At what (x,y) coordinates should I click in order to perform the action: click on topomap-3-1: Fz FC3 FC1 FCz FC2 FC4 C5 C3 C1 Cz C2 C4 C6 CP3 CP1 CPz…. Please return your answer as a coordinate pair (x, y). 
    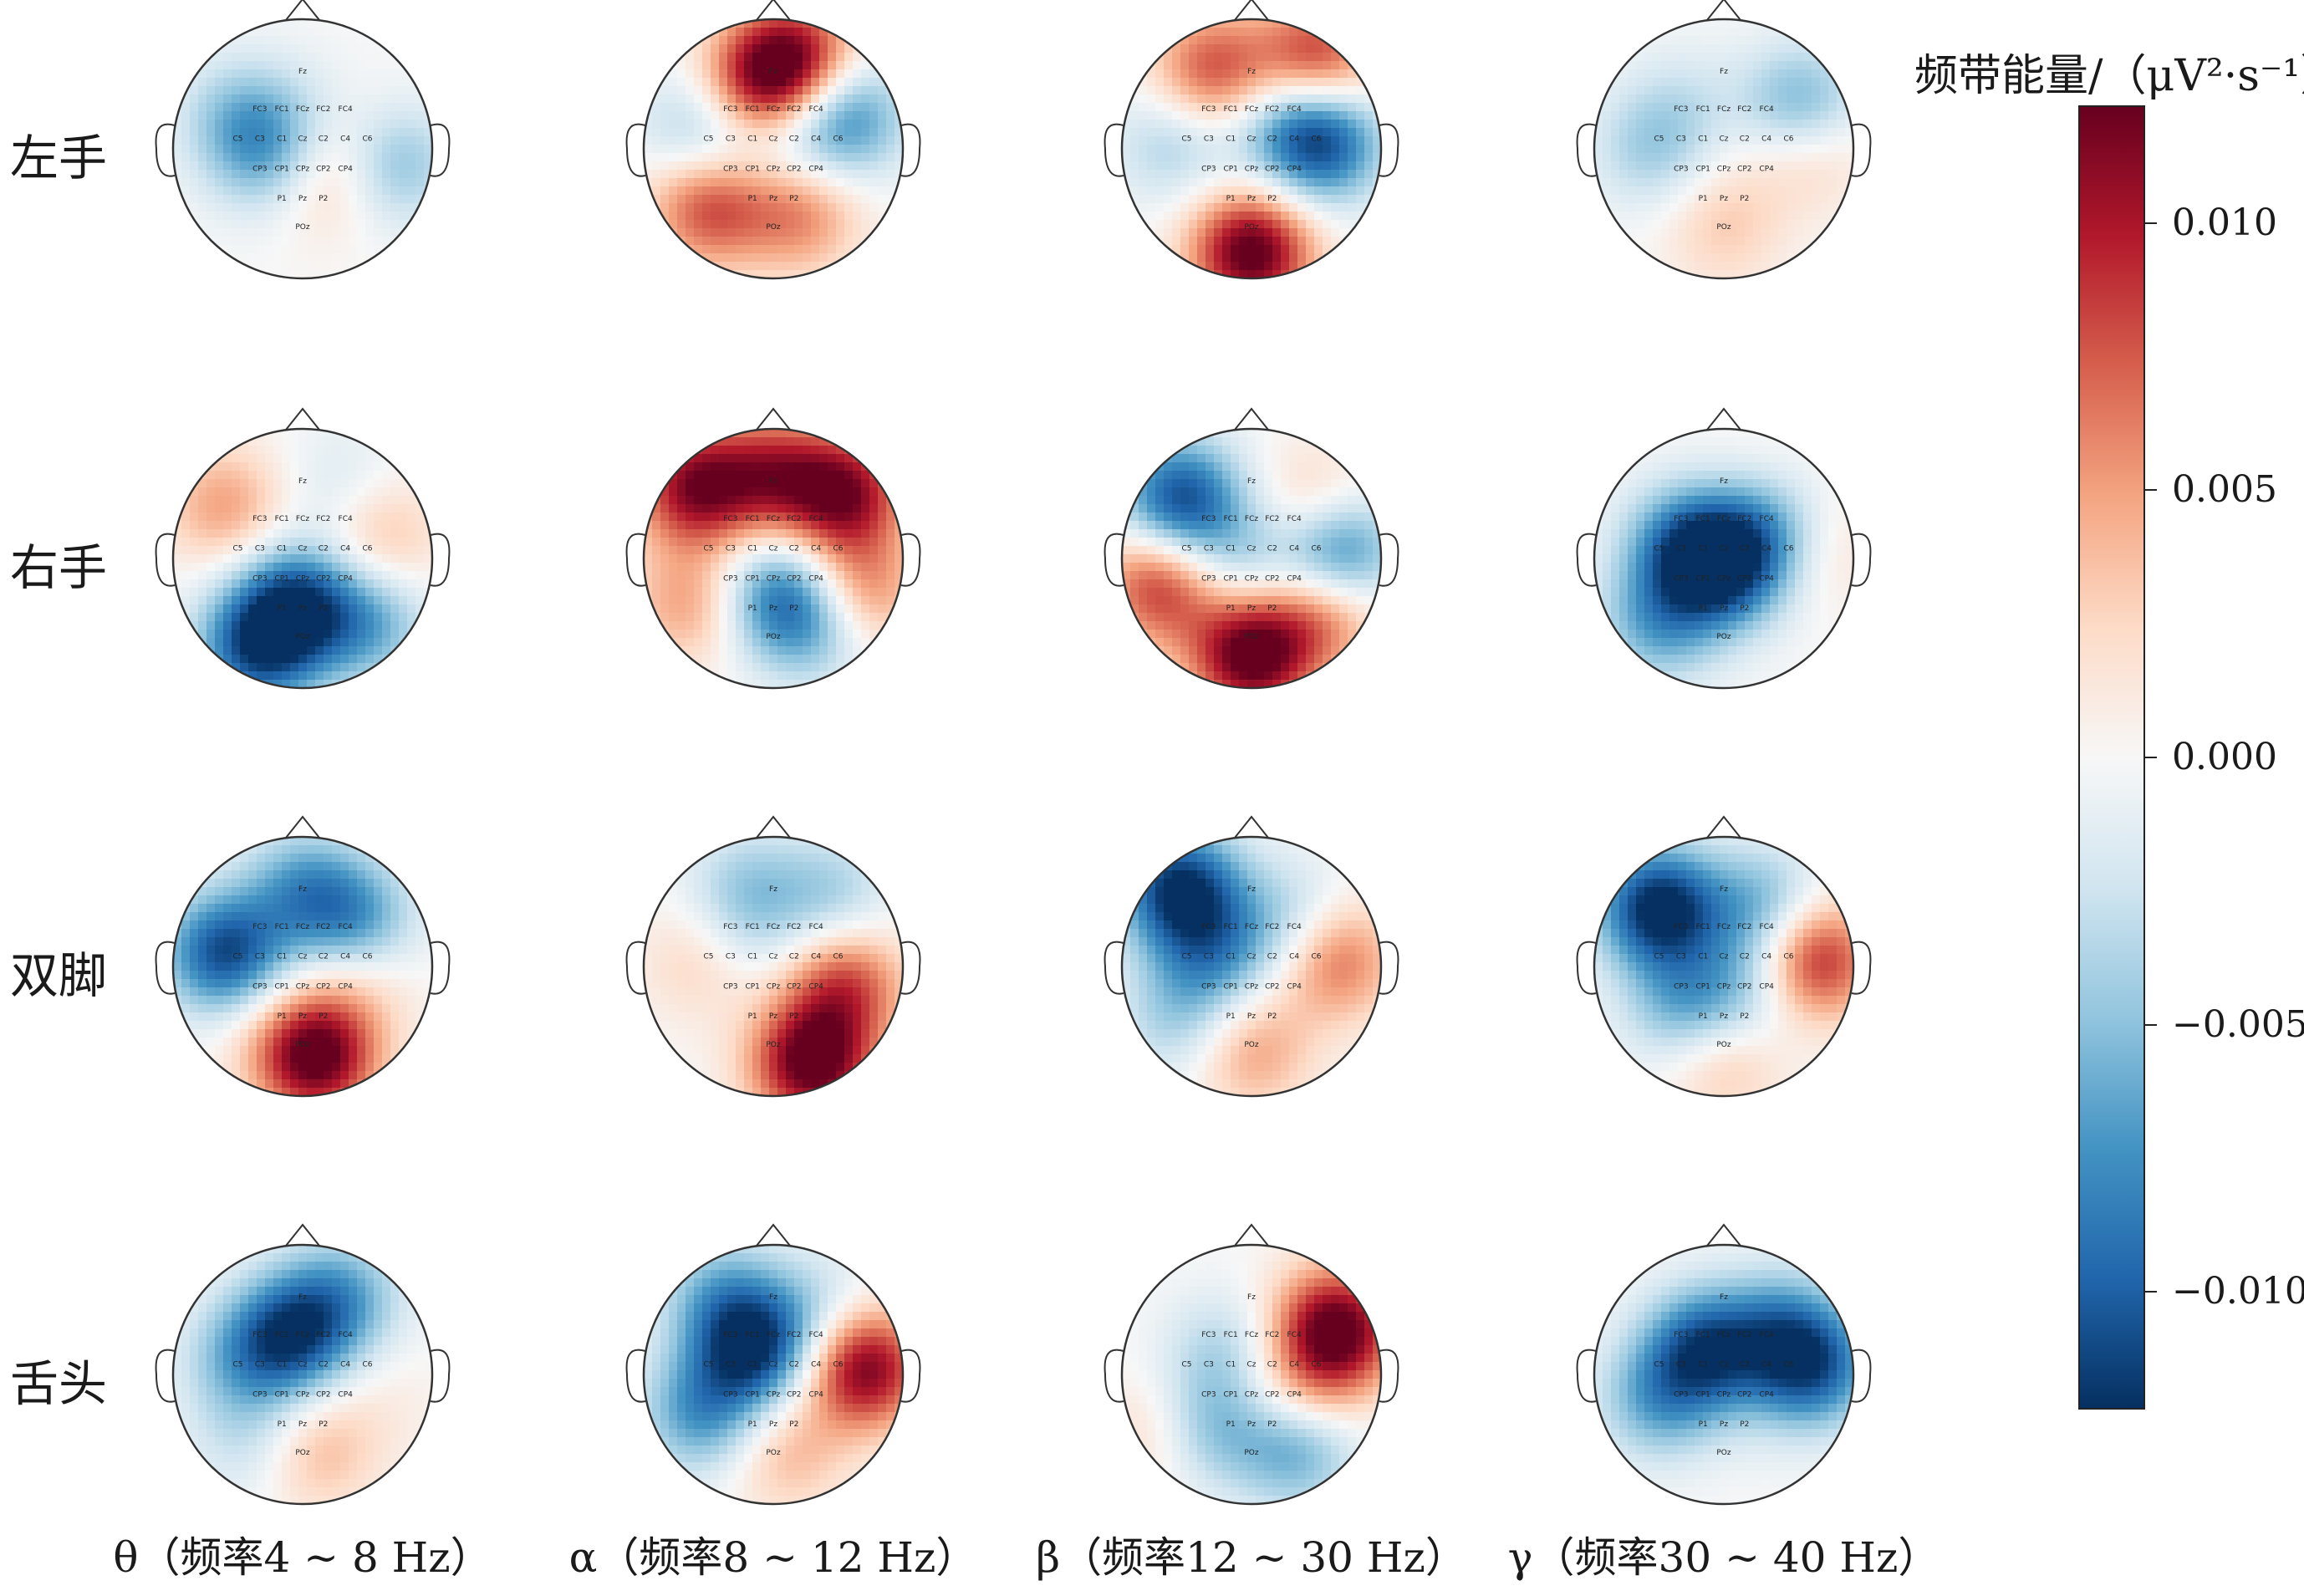
    Looking at the image, I should click on (773, 1364).